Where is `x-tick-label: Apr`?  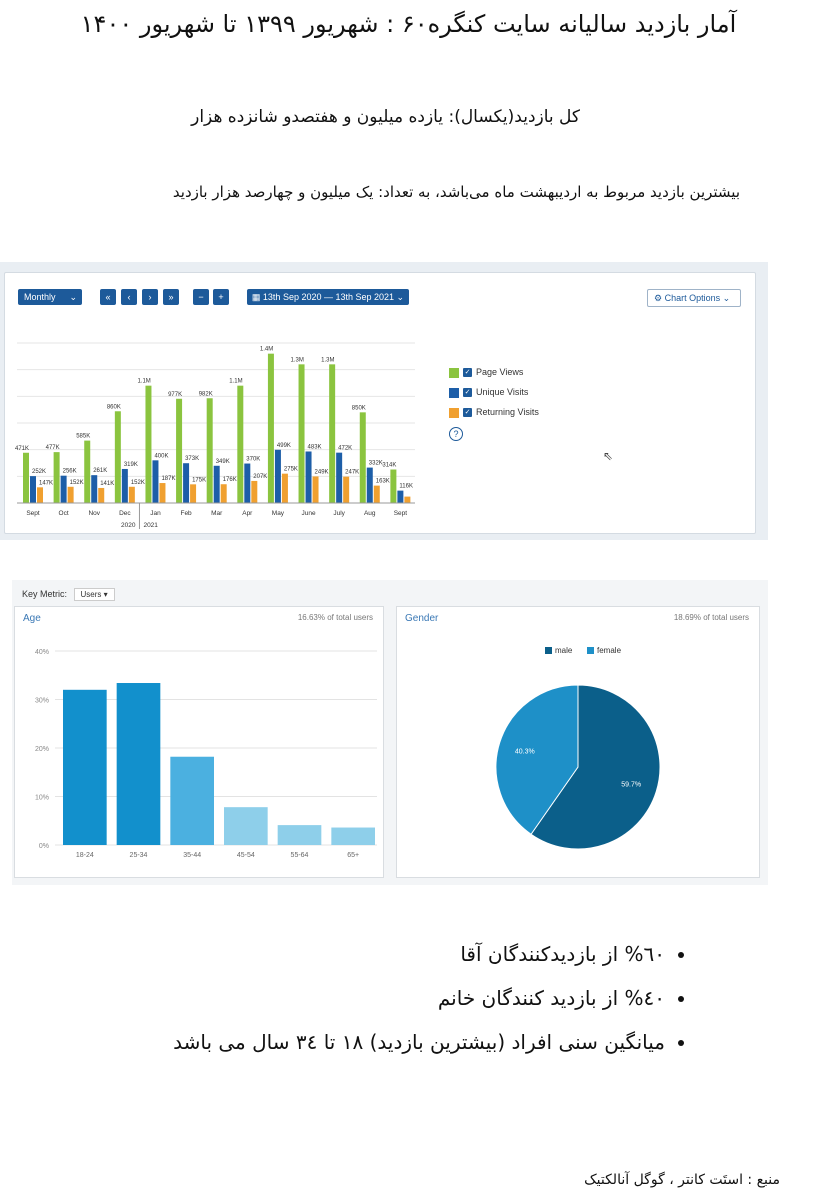
x-tick-label: Apr is located at coordinates (247, 513).